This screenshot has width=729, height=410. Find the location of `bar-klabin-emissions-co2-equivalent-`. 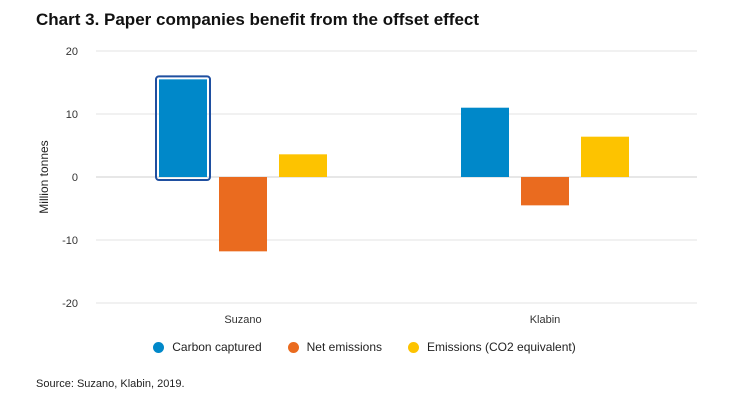

bar-klabin-emissions-co2-equivalent- is located at coordinates (605, 156).